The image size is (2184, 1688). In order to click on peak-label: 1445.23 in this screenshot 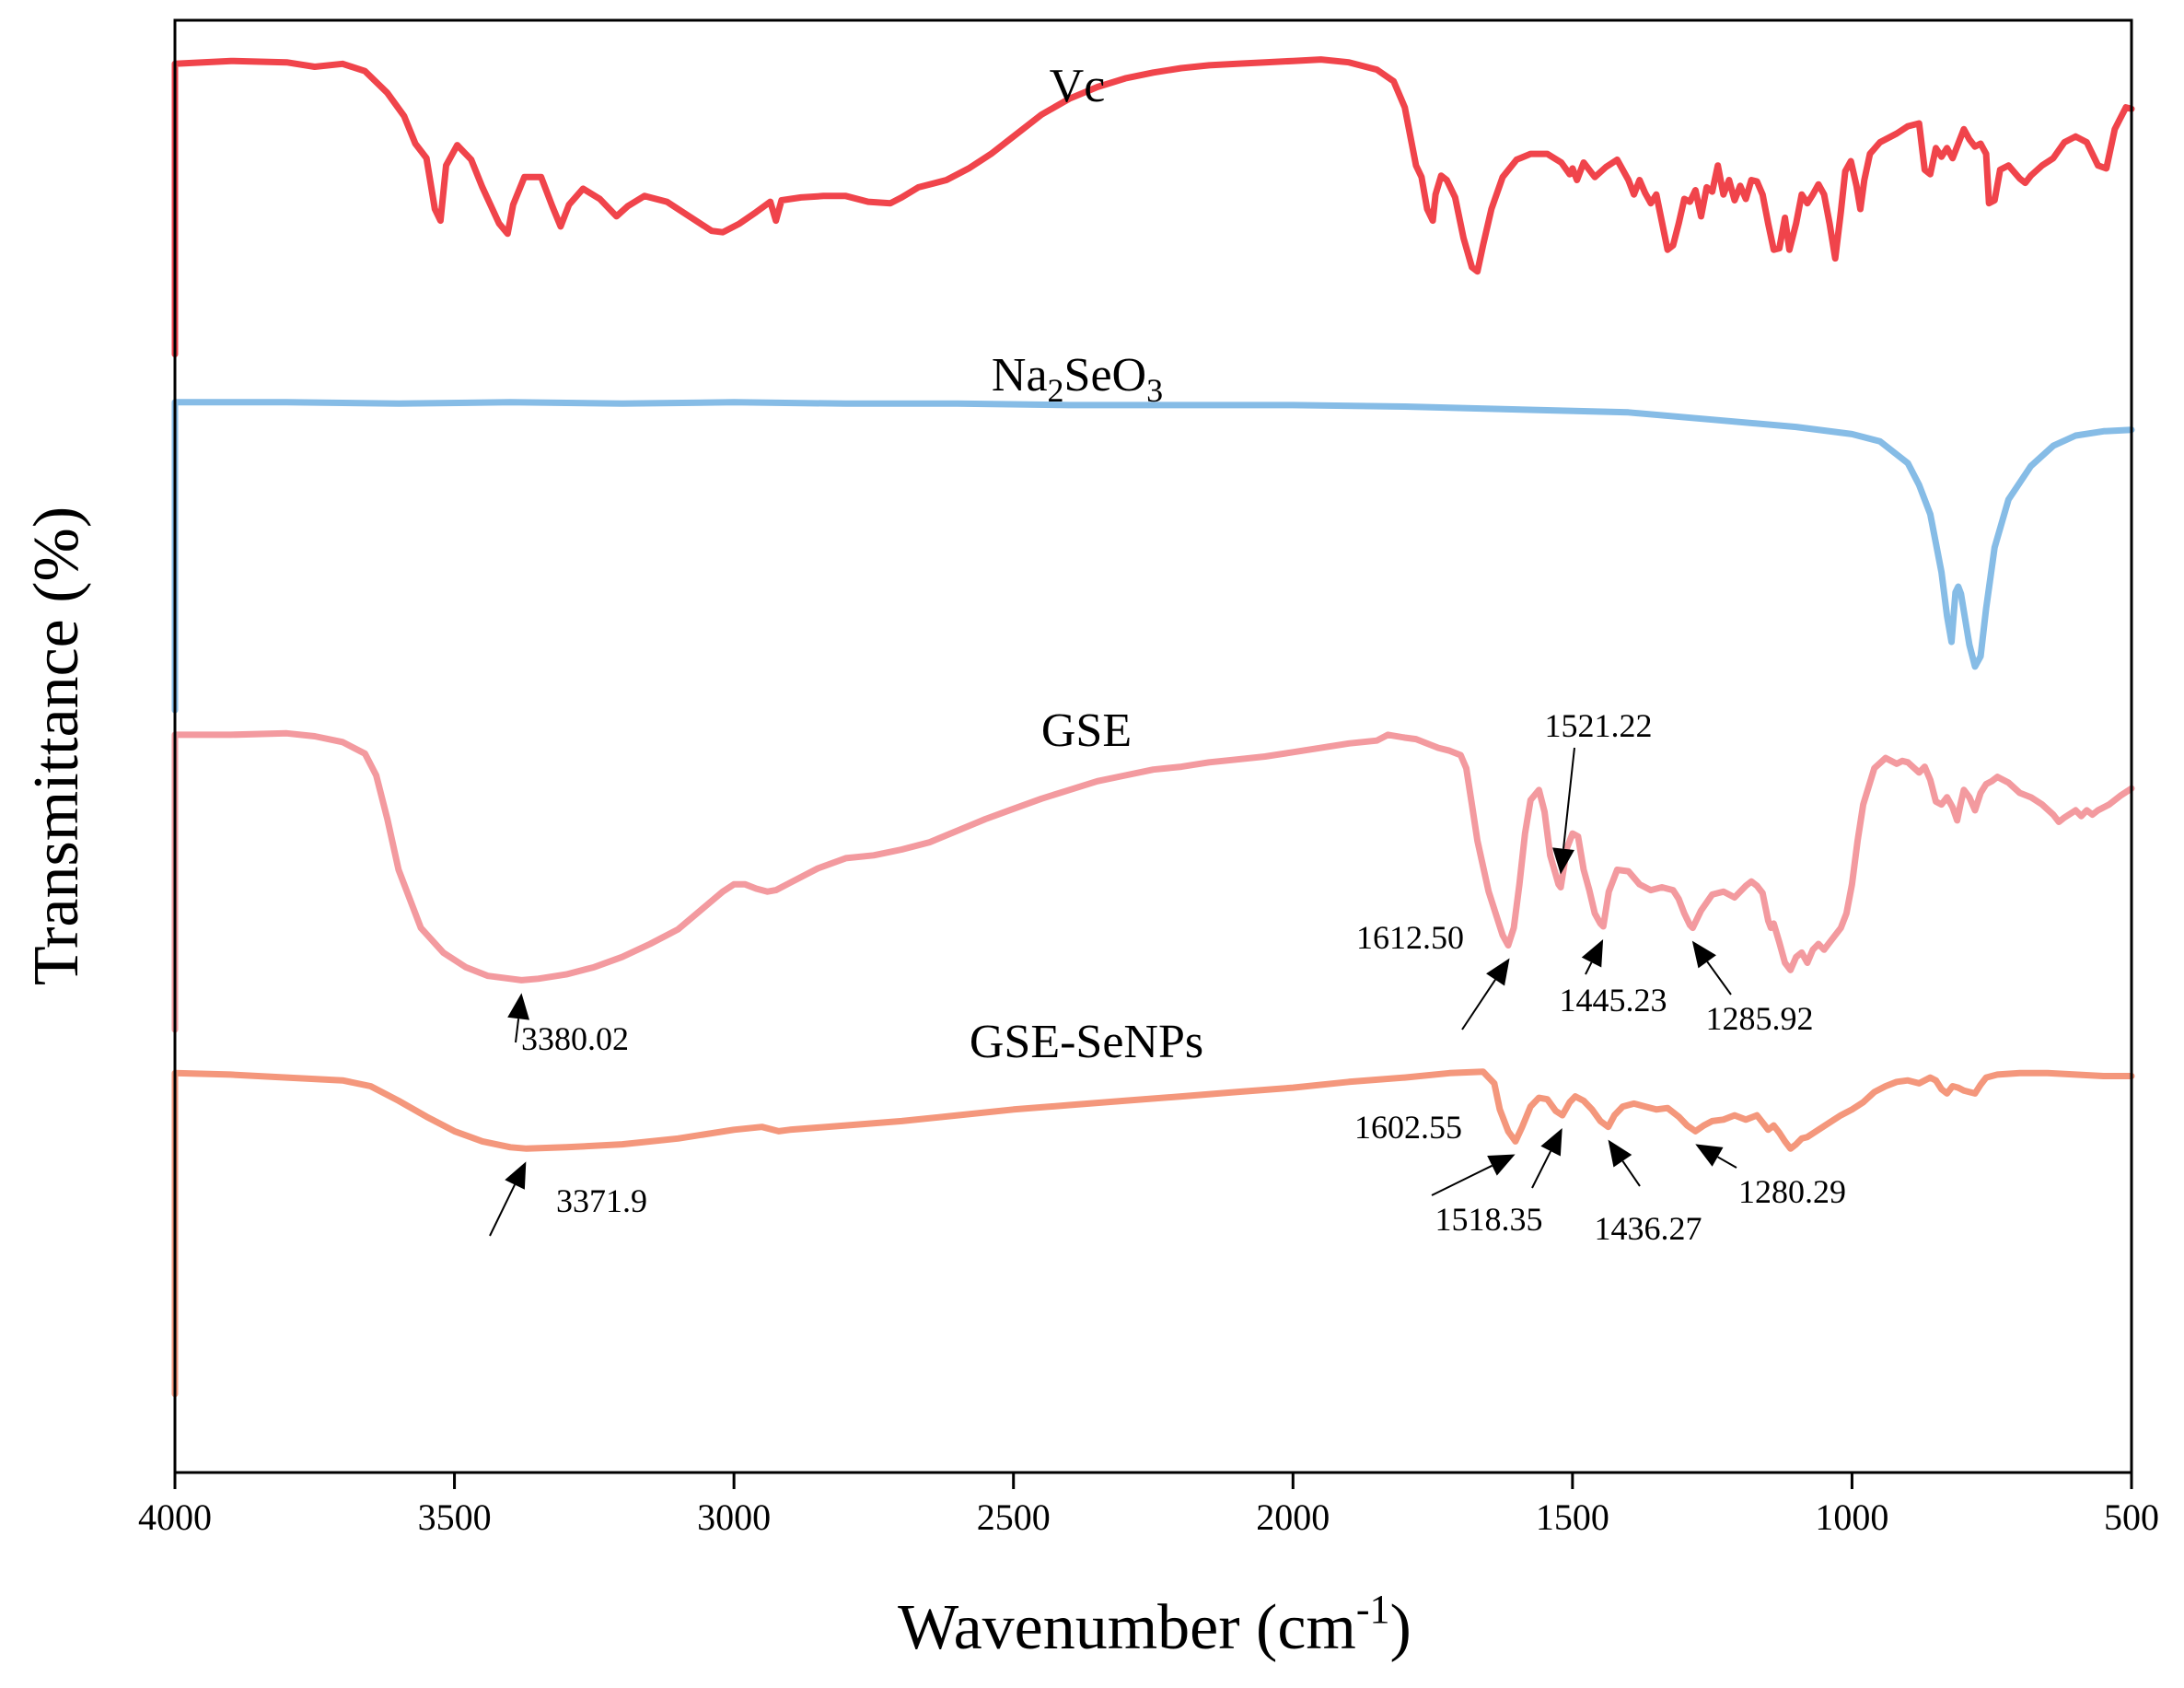, I will do `click(1613, 1000)`.